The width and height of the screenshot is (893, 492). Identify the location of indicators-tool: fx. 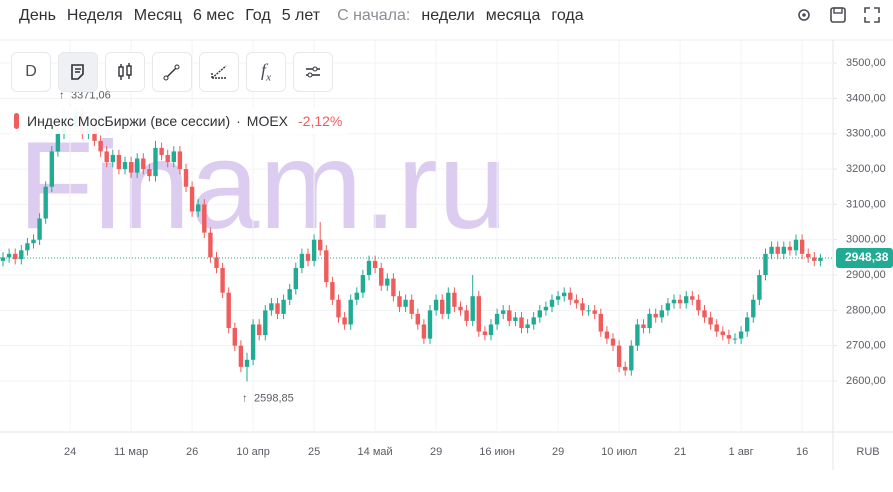
(266, 72).